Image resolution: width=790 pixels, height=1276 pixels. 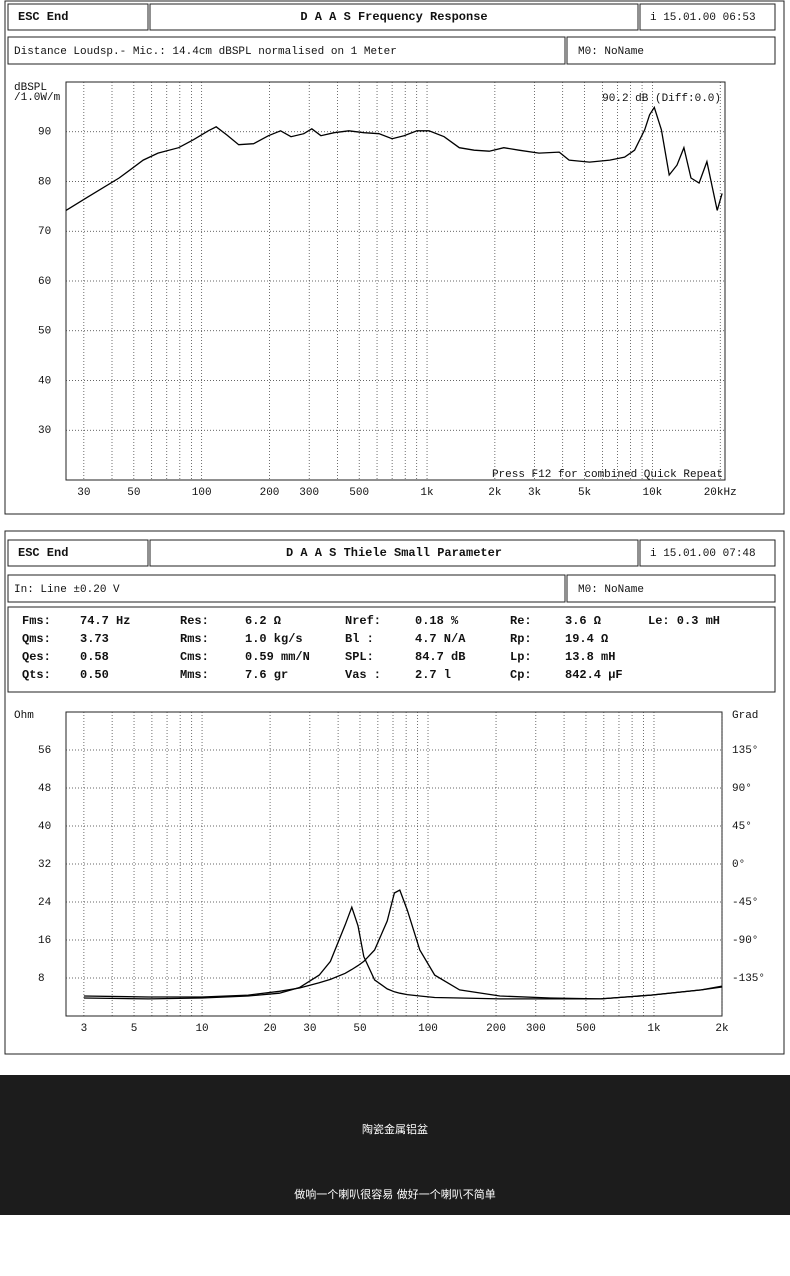 What do you see at coordinates (274, 639) in the screenshot?
I see `parameter: 1.0 kg/s` at bounding box center [274, 639].